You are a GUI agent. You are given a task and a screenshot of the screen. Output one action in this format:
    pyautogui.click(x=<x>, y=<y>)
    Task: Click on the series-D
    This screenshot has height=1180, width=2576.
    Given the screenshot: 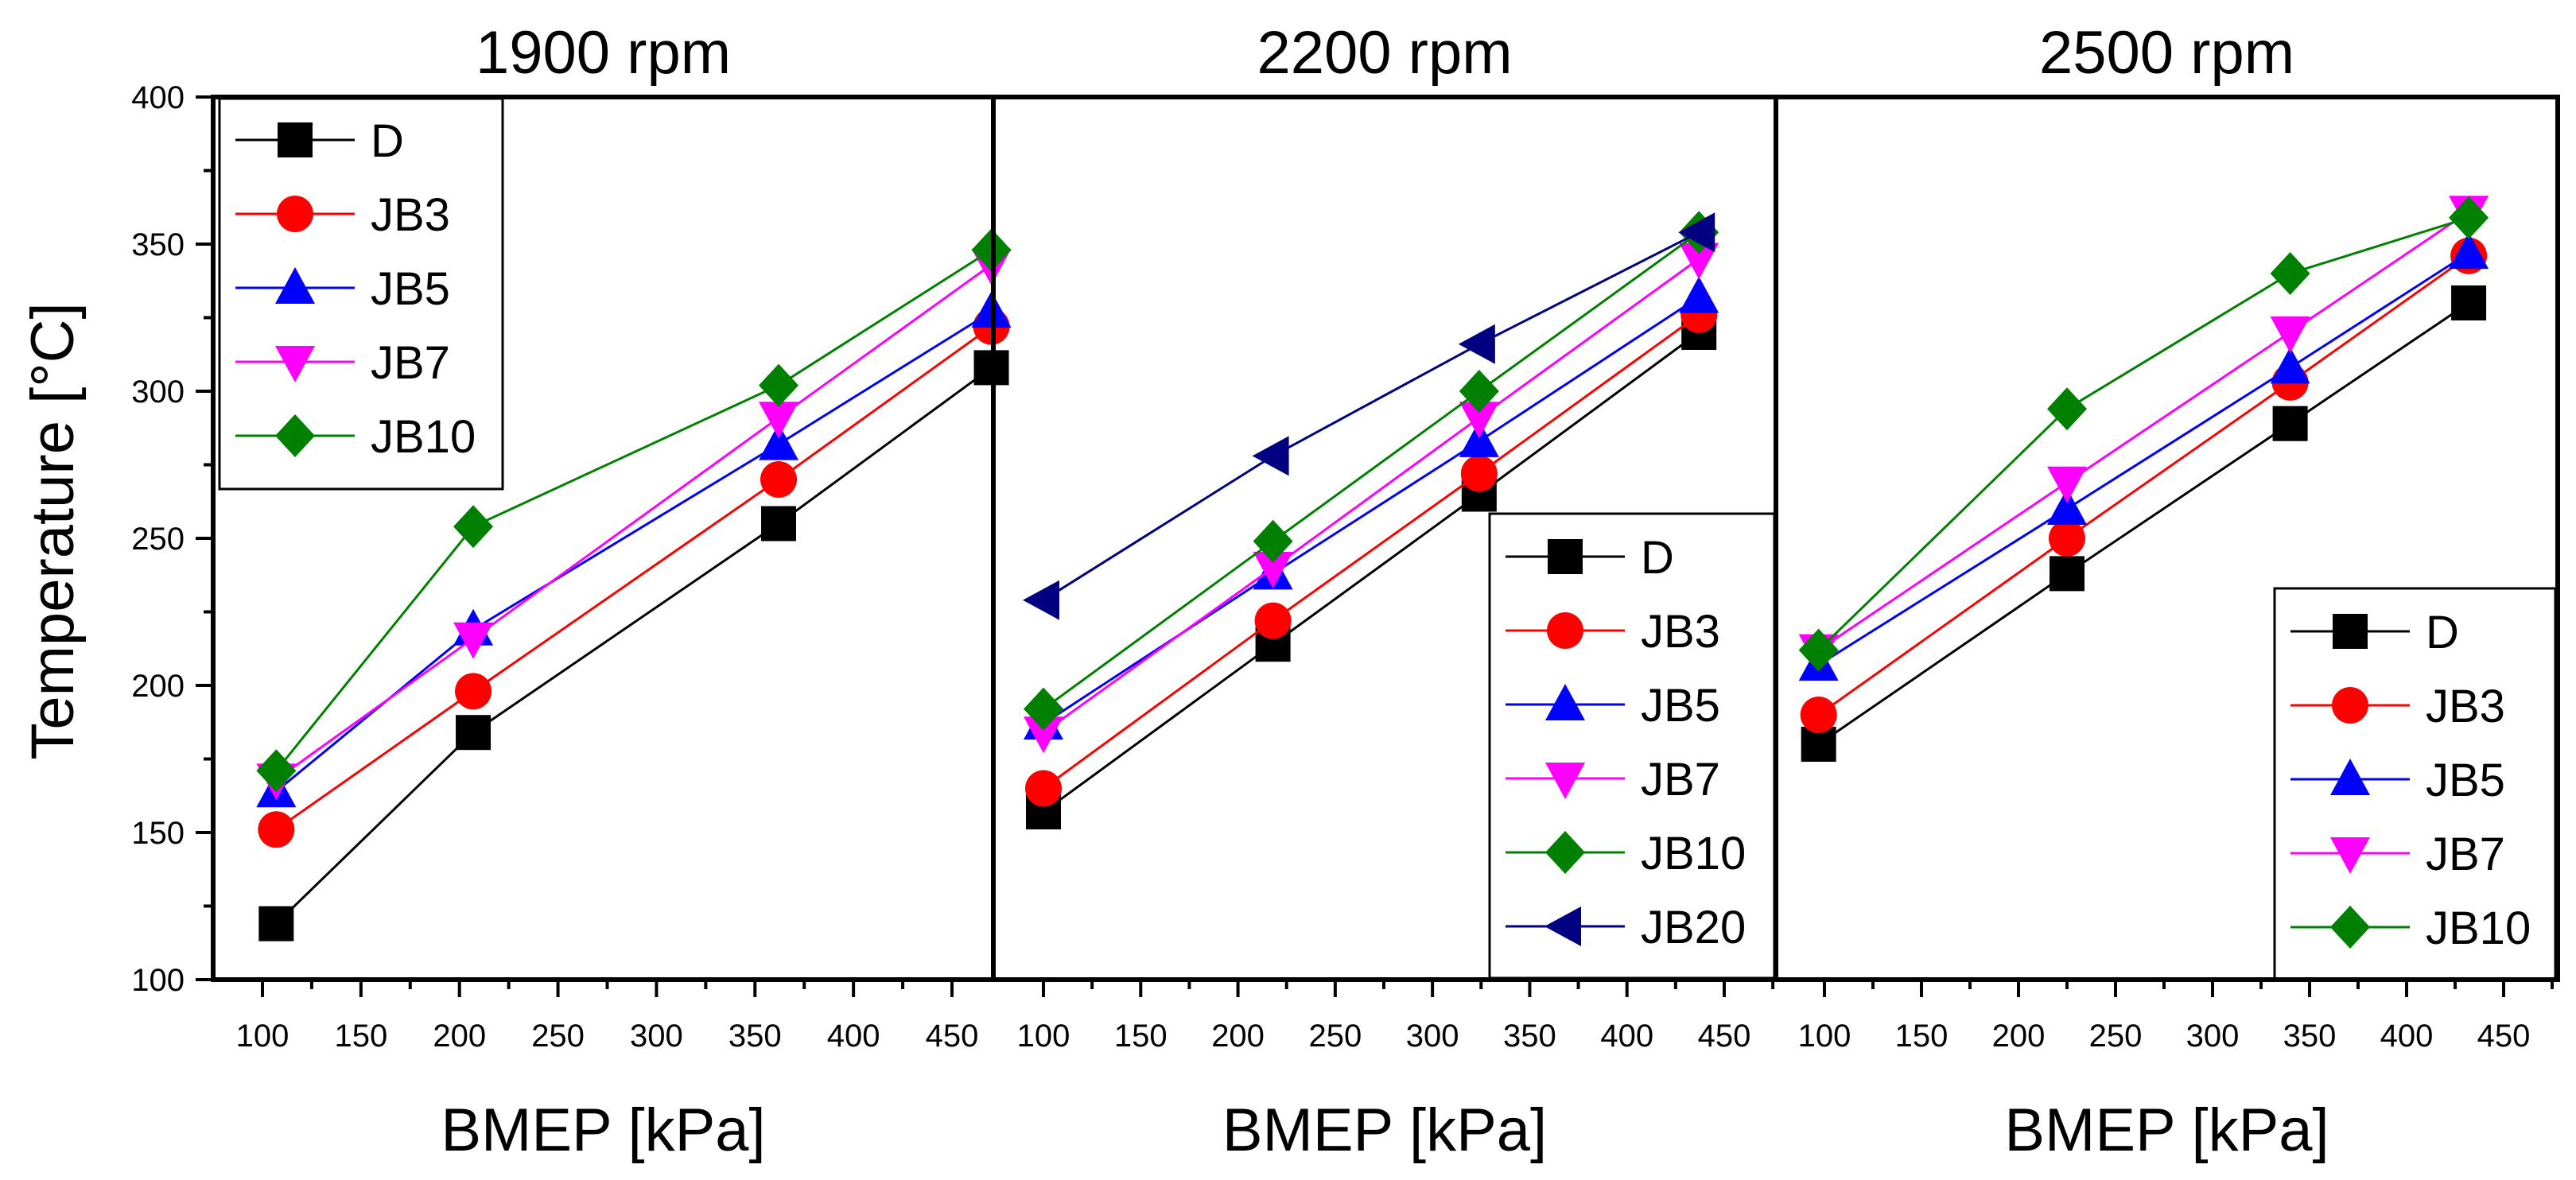 What is the action you would take?
    pyautogui.click(x=2144, y=523)
    